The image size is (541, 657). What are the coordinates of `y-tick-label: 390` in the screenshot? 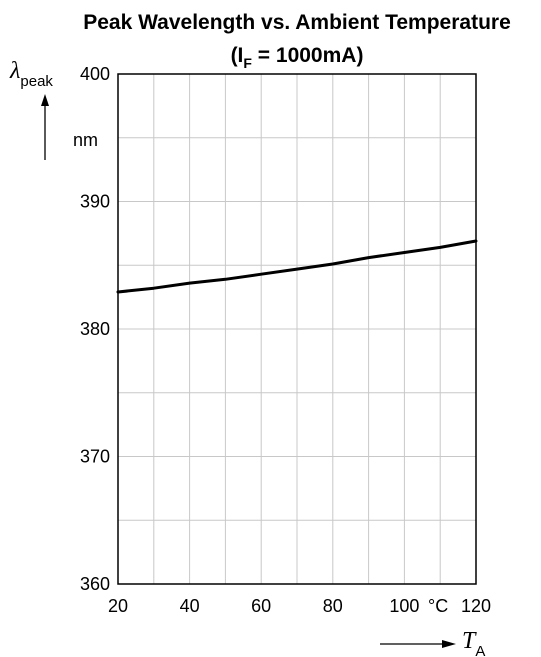 It's located at (95, 202).